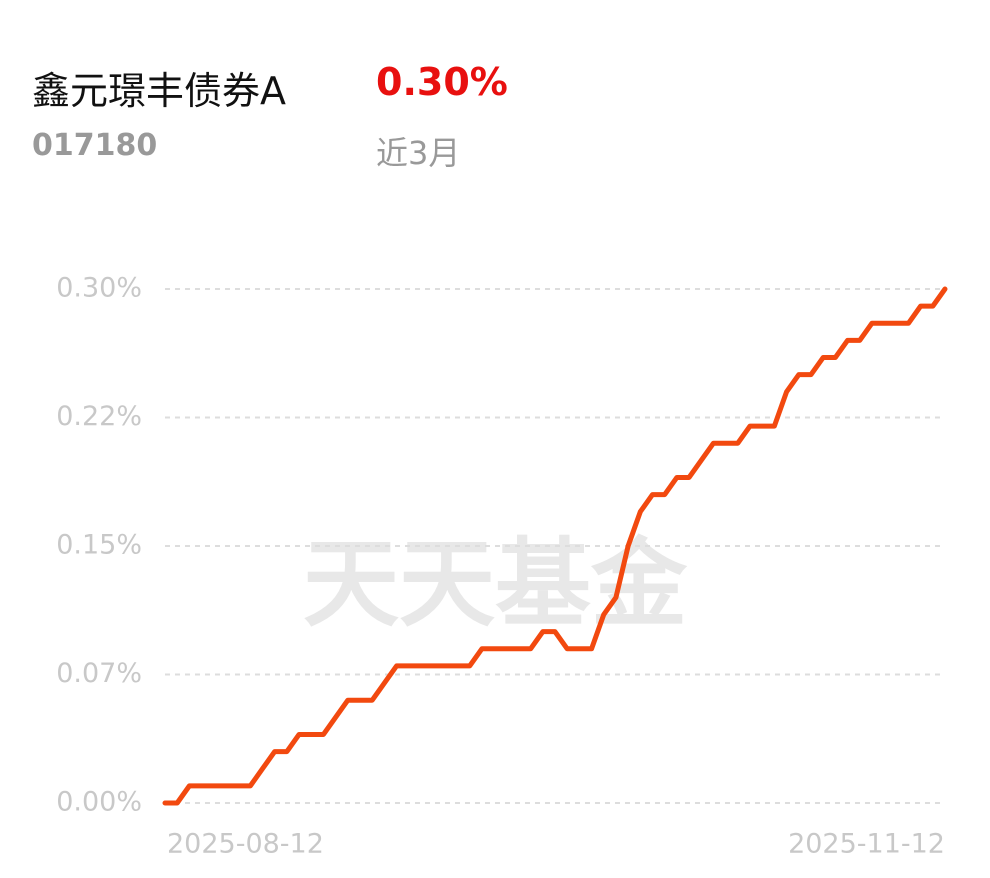  I want to click on y-tick-label: 0.00%, so click(99, 802).